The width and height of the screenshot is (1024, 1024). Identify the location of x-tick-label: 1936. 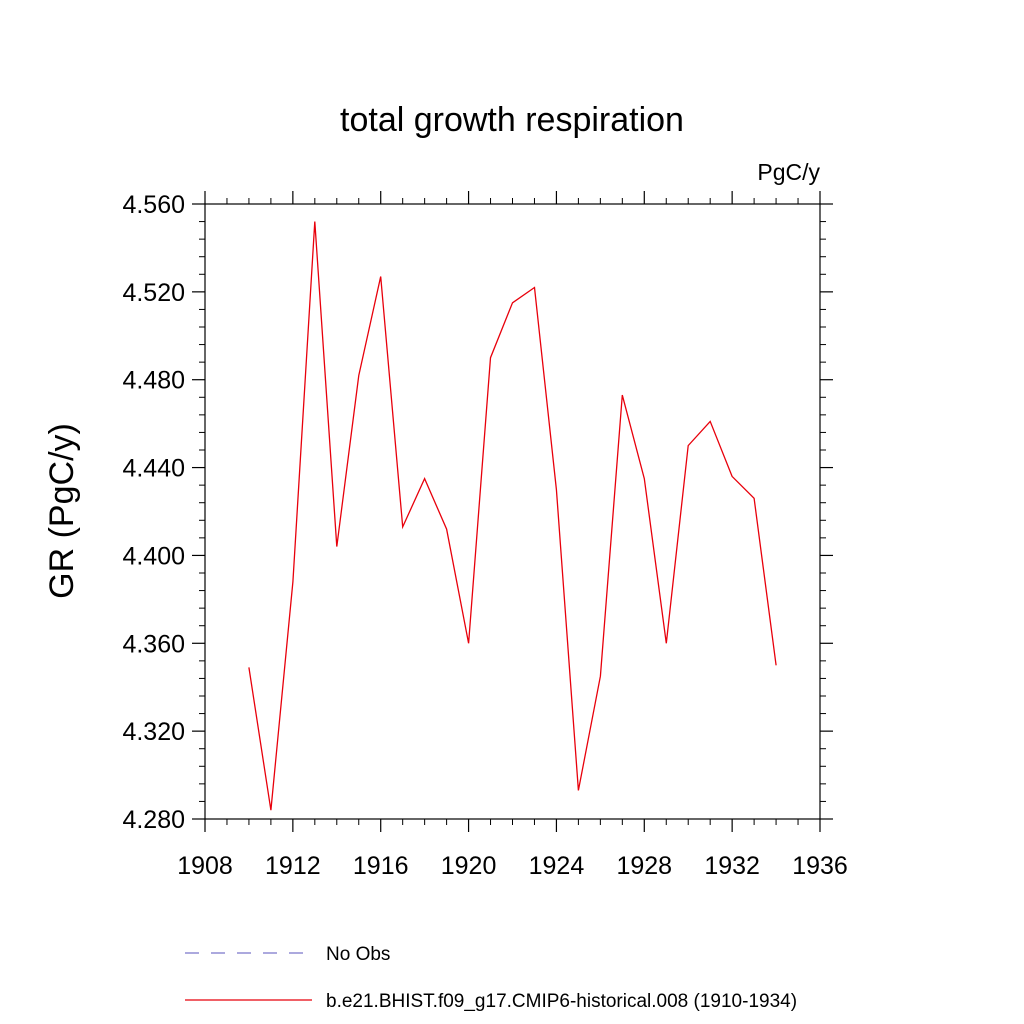
(820, 866).